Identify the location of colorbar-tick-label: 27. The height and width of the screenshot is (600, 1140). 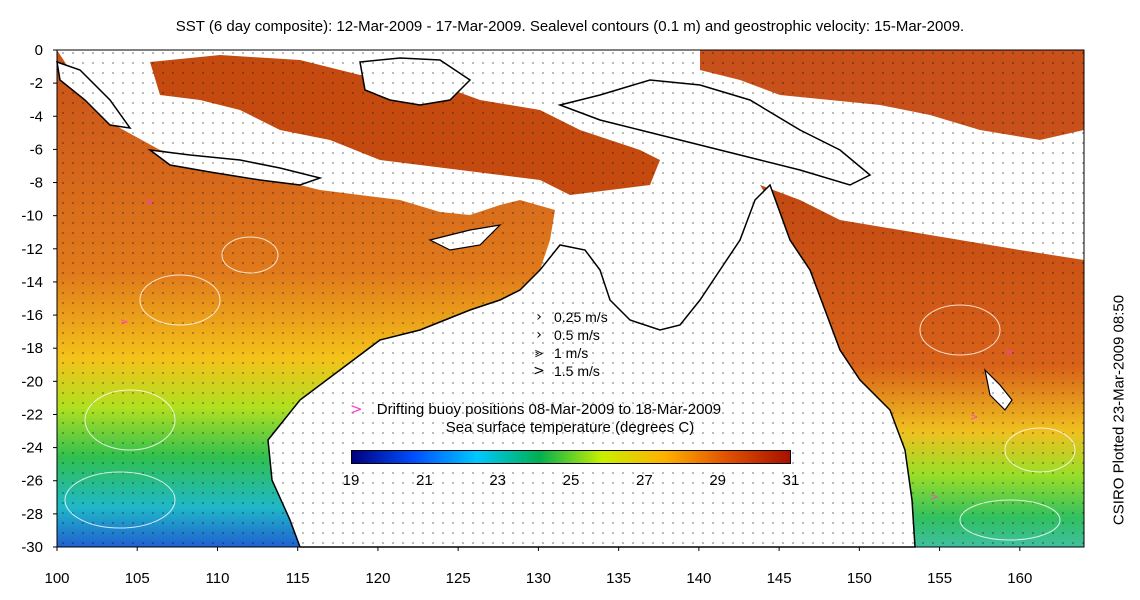
(644, 480).